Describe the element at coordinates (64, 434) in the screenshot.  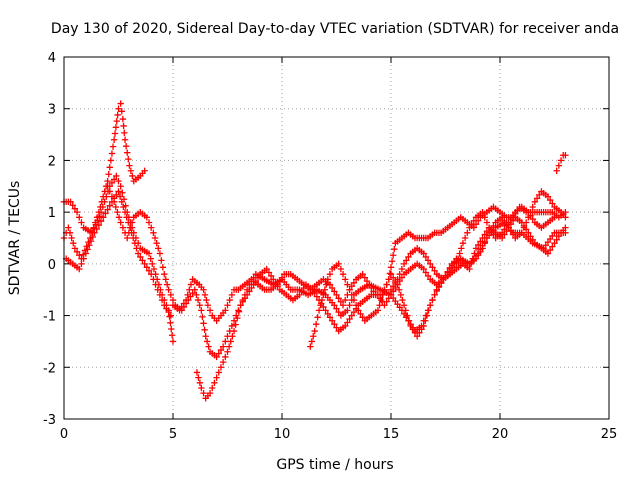
I see `x-tick-label: 0` at that location.